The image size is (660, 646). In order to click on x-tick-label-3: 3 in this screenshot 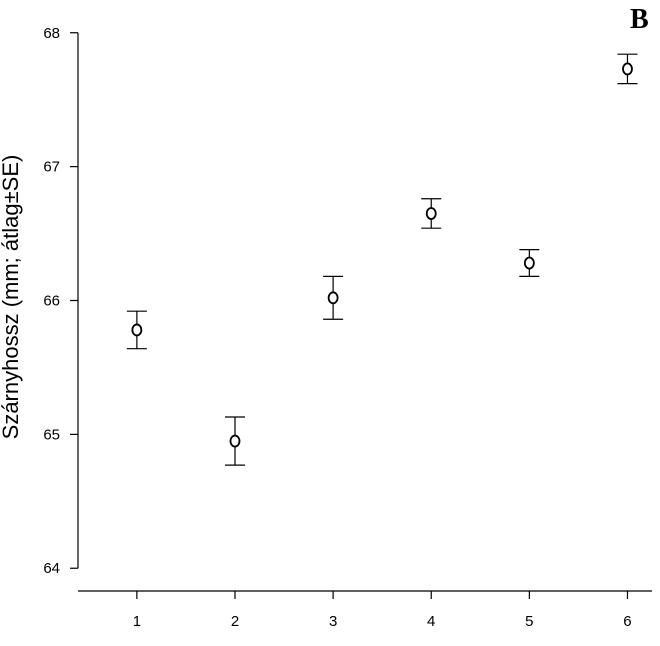, I will do `click(333, 621)`.